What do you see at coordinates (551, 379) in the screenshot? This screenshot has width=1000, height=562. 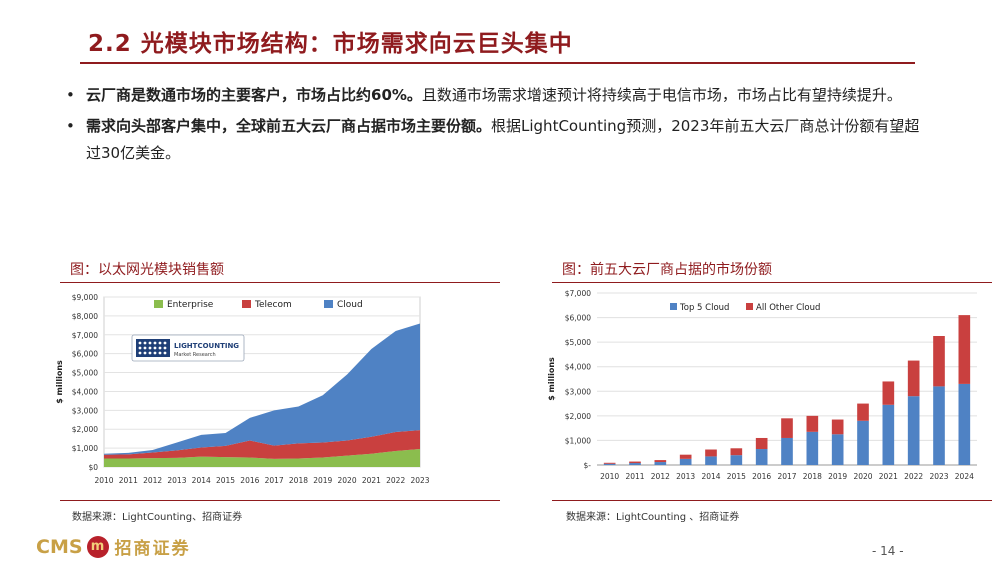 I see `y-axis-title: $ millions` at bounding box center [551, 379].